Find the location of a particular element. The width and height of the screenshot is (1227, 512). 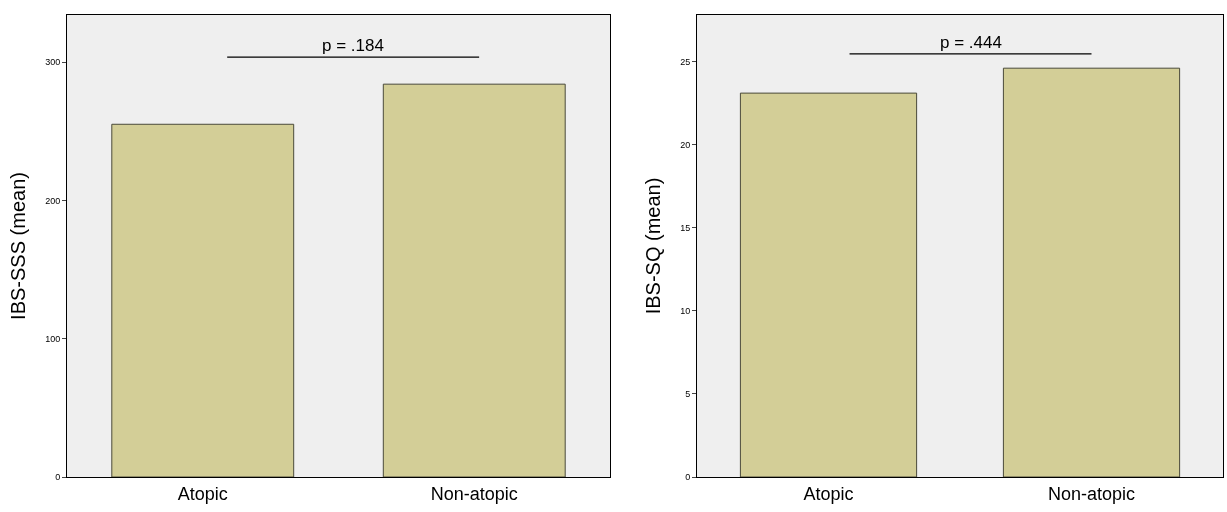

y-tick-label: 25 is located at coordinates (685, 61).